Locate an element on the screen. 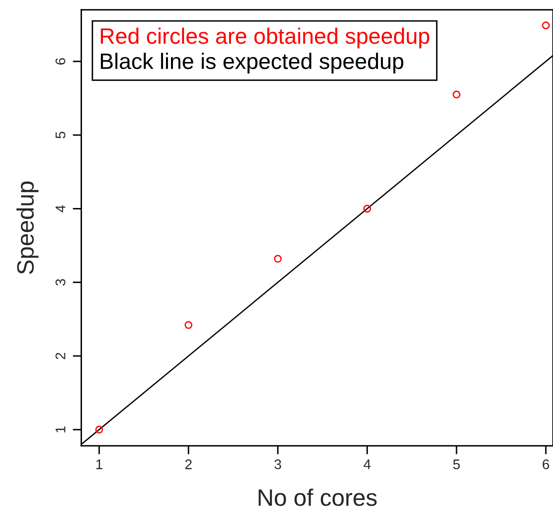  y-tick-label: 5 is located at coordinates (61, 135).